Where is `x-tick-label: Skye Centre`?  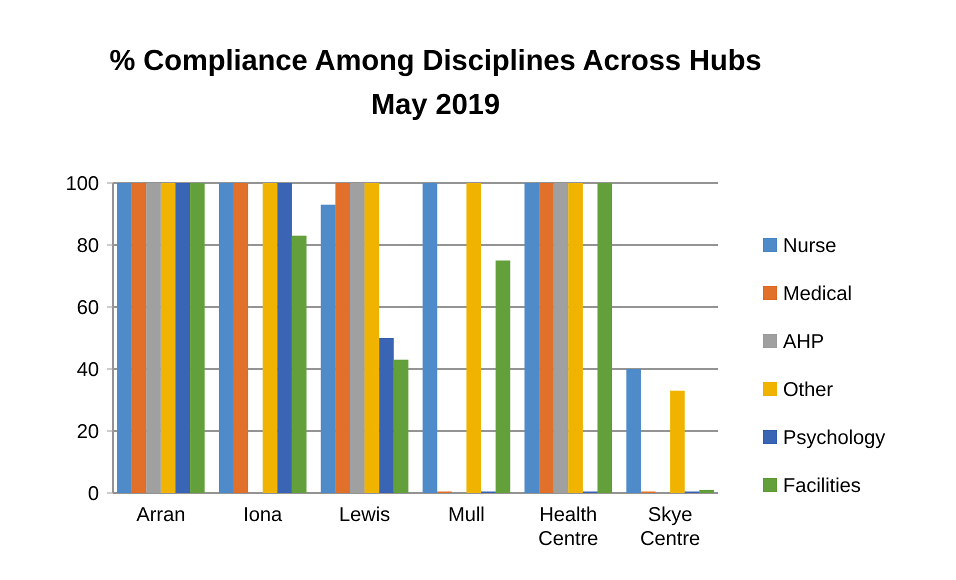 x-tick-label: Skye Centre is located at coordinates (670, 527).